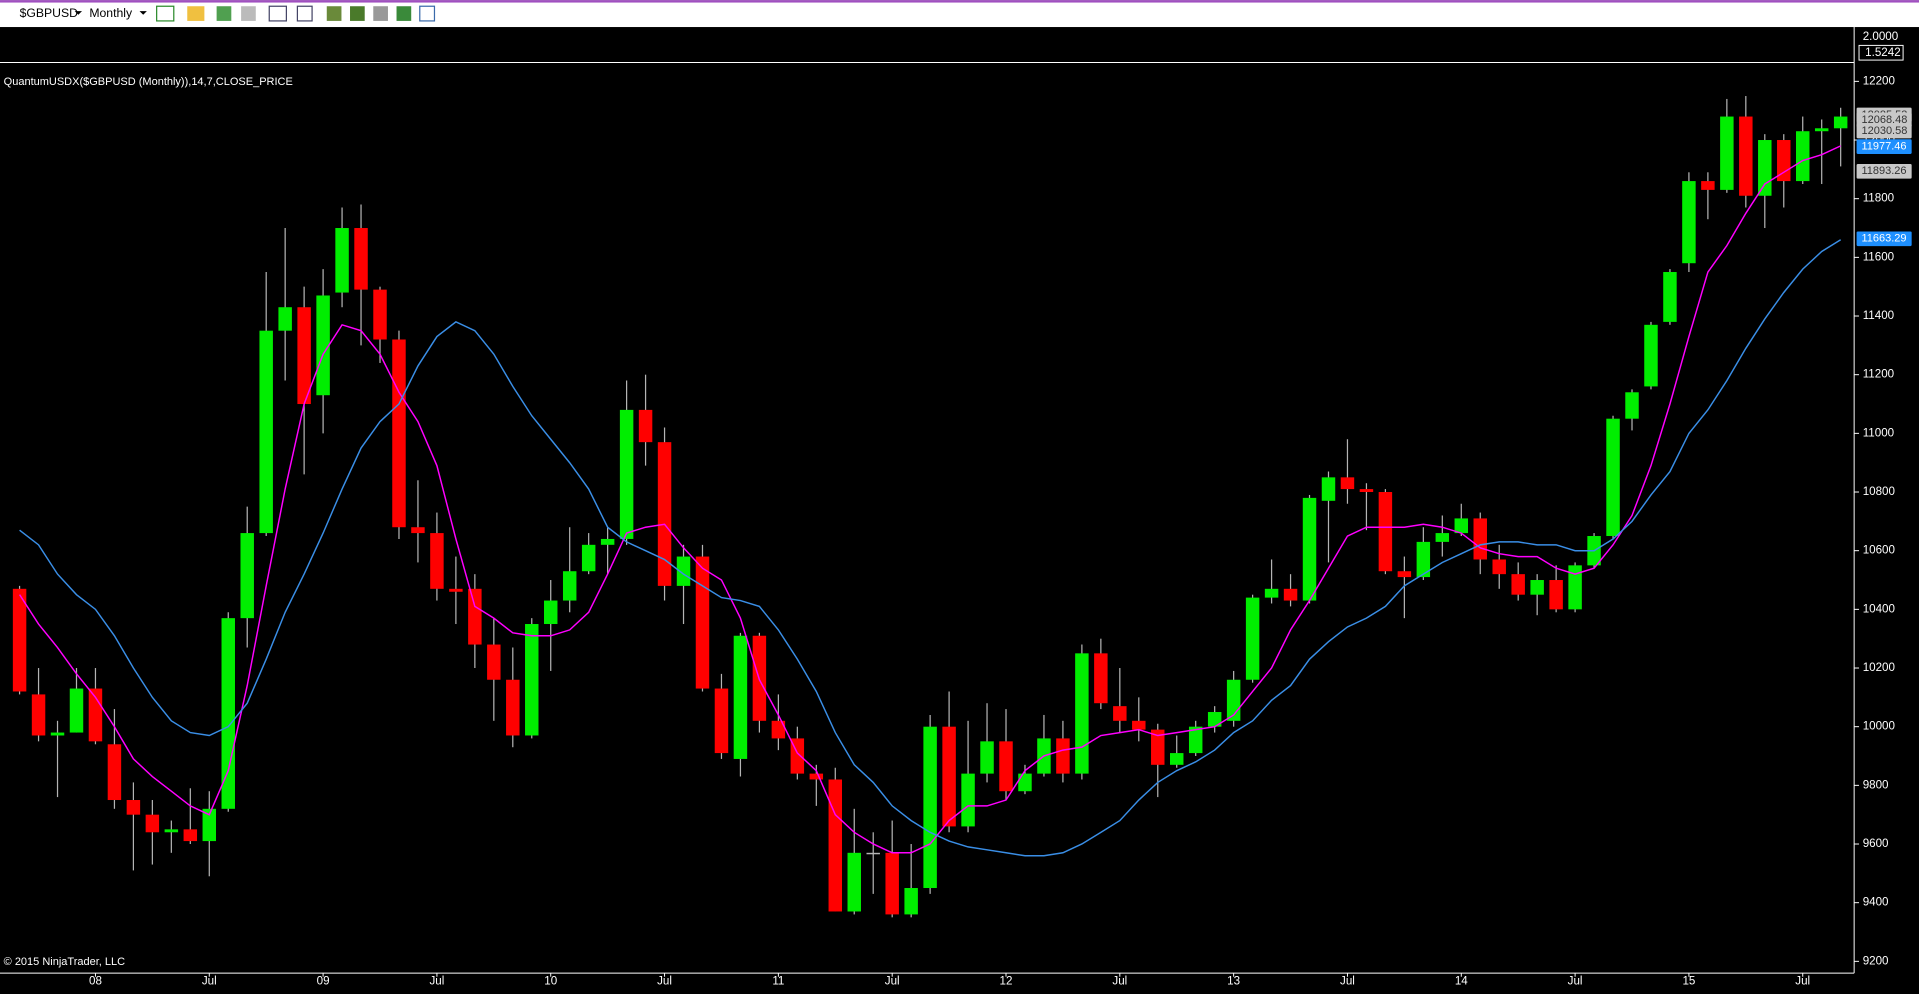 This screenshot has width=1919, height=994. Describe the element at coordinates (165, 13) in the screenshot. I see `chart-style-button` at that location.